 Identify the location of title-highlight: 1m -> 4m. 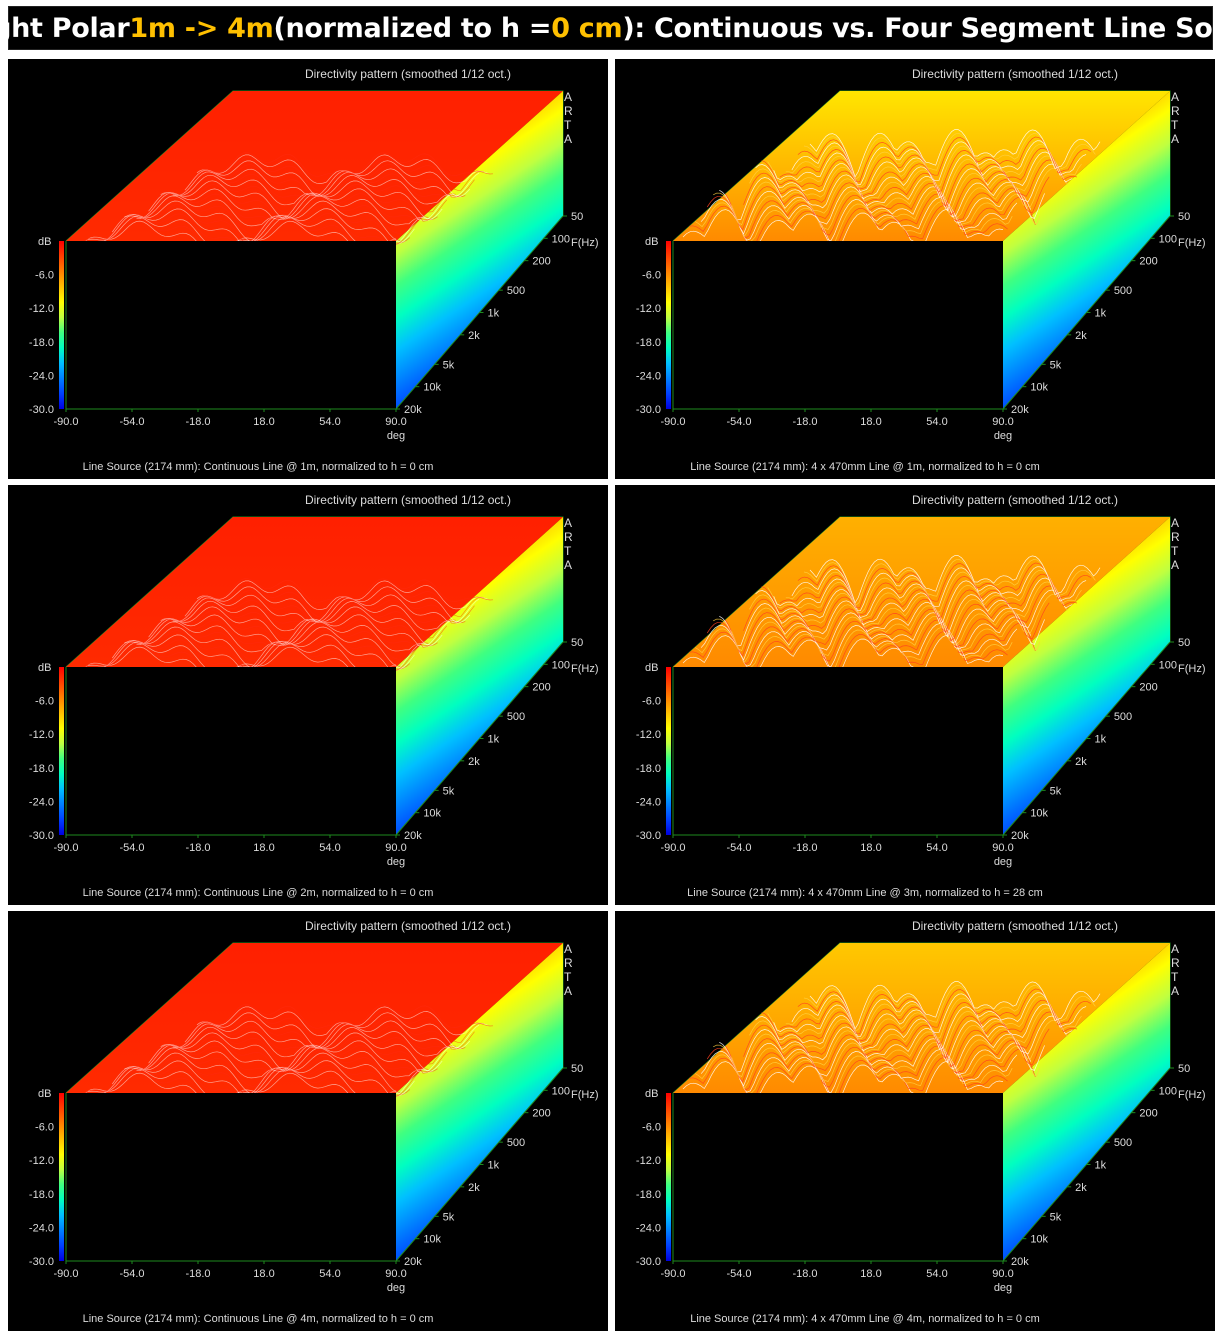
(201, 28).